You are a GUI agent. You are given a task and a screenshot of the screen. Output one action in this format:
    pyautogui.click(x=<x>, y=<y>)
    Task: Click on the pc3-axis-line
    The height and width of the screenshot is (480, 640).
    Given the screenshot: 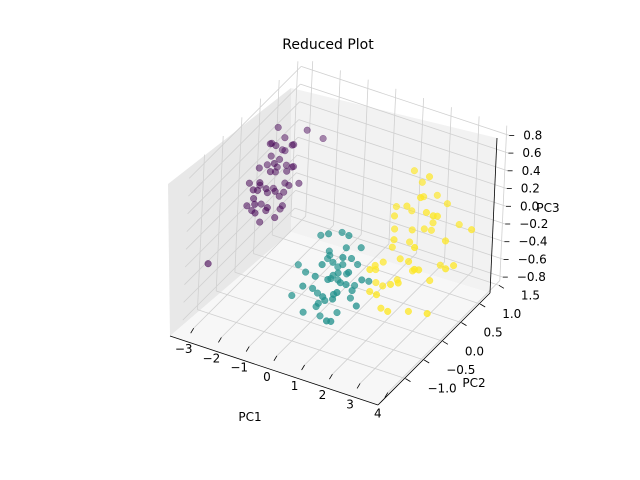 What is the action you would take?
    pyautogui.click(x=493, y=215)
    